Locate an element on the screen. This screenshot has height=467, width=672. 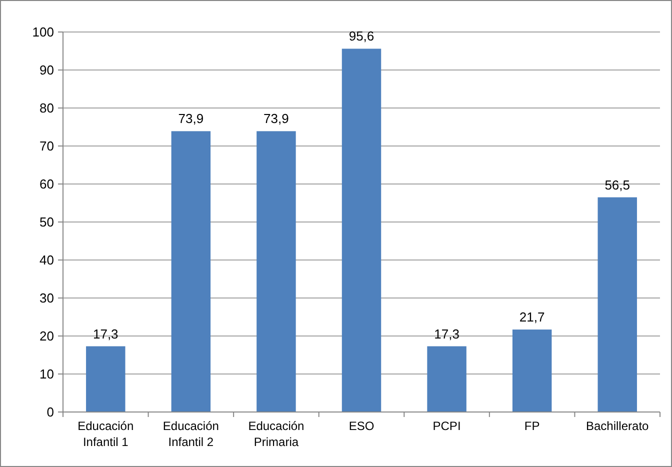
x-tick-label: PCPI is located at coordinates (446, 426).